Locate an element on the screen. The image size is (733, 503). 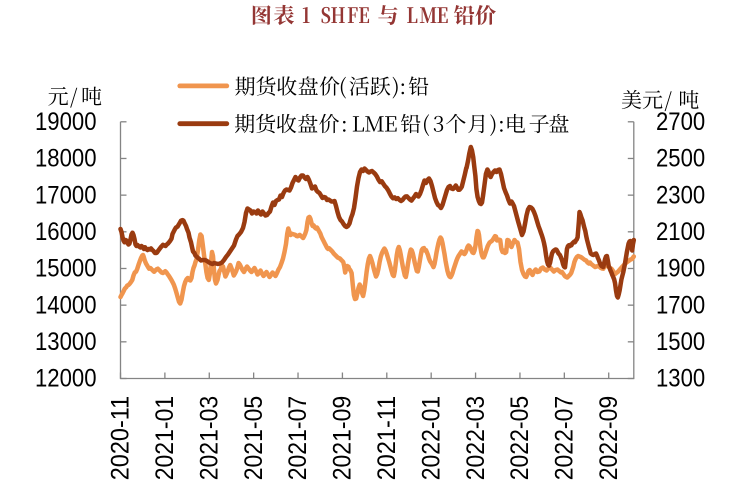
svg-text: 2700 is located at coordinates (680, 122).